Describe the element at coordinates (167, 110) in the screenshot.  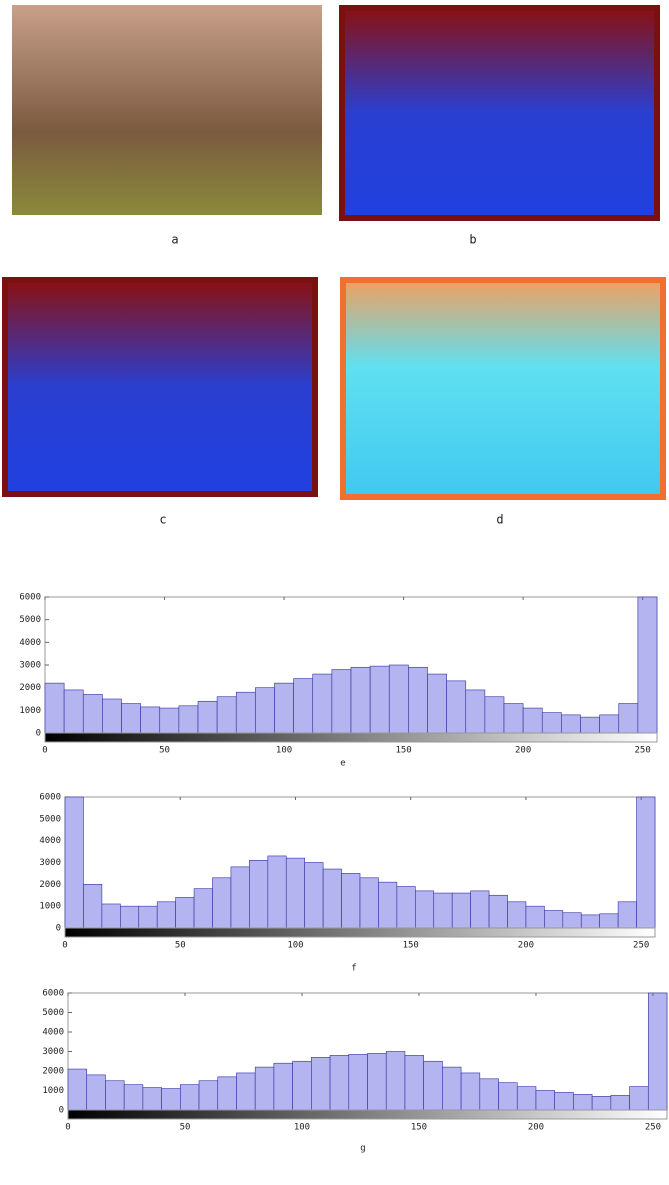
I see `image-a` at that location.